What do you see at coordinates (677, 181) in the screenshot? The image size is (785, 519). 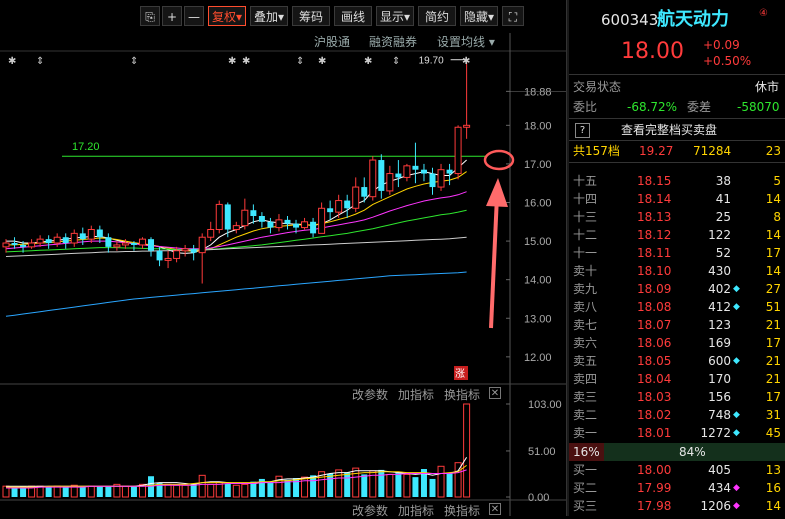 I see `ask-level-row: 十五 18.15 38 5` at bounding box center [677, 181].